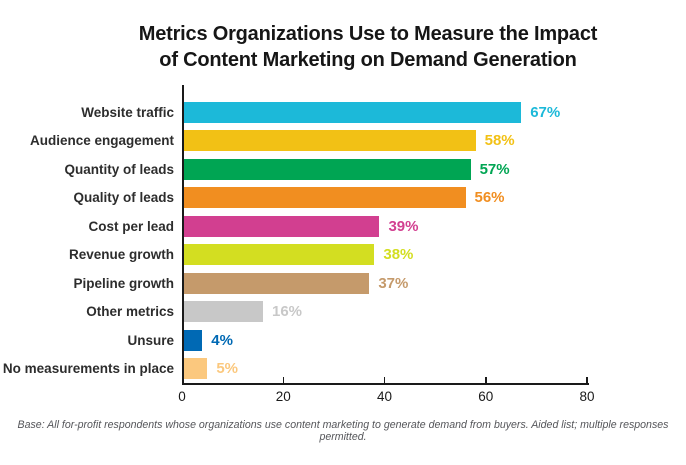 This screenshot has height=465, width=686. I want to click on bar-row: Quality of leads 56%, so click(343, 198).